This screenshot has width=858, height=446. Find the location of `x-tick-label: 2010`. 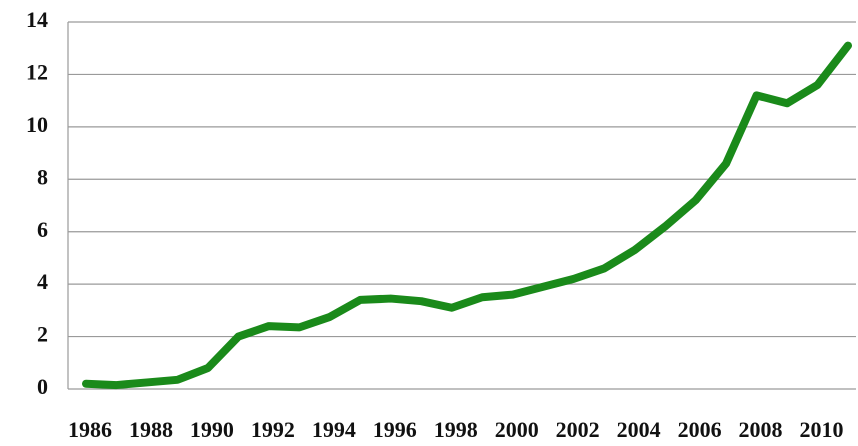

x-tick-label: 2010 is located at coordinates (822, 429).